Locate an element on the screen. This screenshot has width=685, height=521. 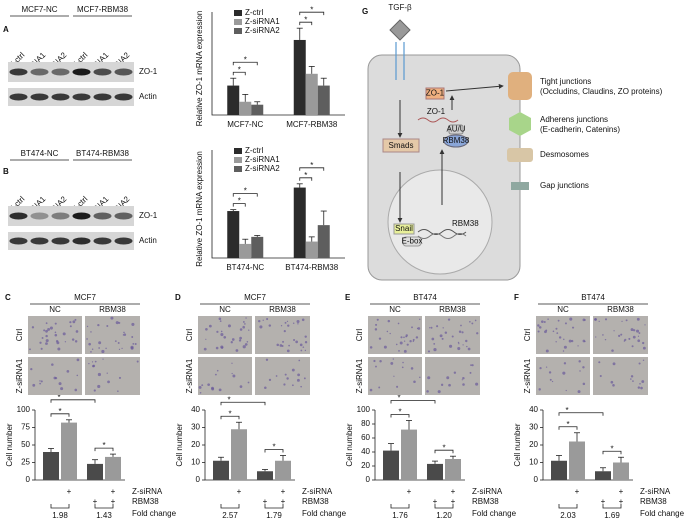
micro-cell-line: BT474 is located at coordinates (593, 297).